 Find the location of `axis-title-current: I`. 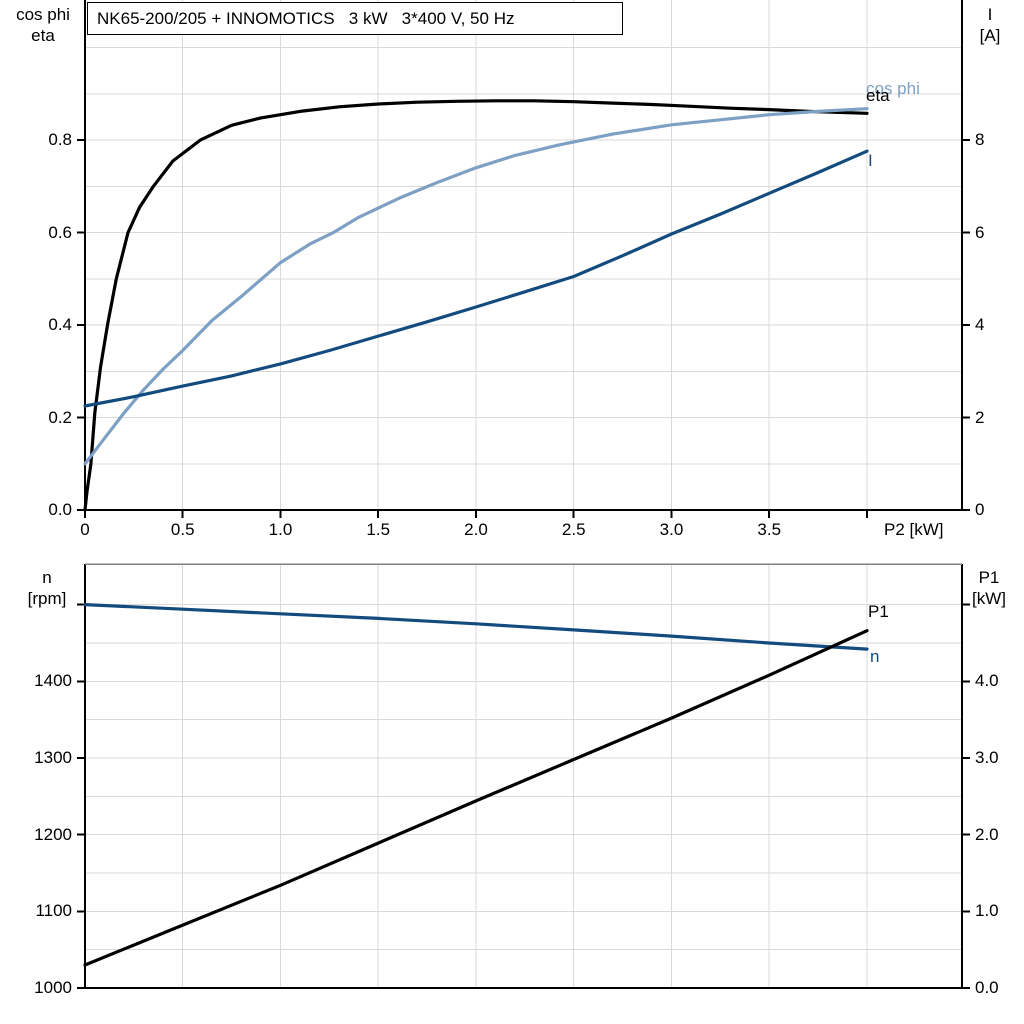

axis-title-current: I is located at coordinates (990, 14).